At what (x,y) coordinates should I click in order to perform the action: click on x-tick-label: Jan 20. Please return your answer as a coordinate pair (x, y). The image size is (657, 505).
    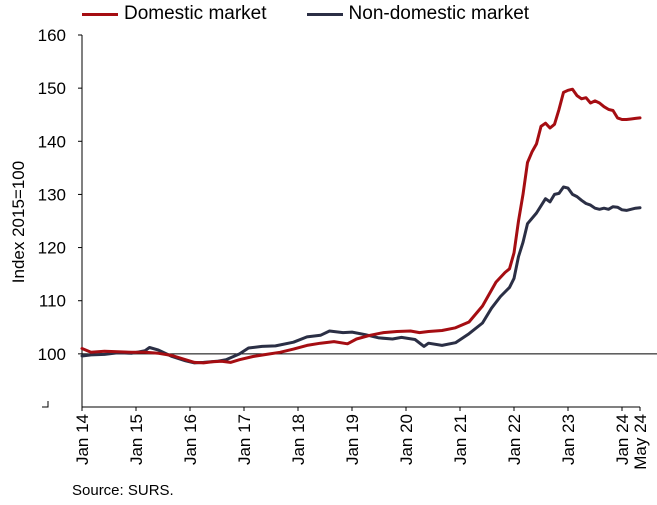
    Looking at the image, I should click on (406, 439).